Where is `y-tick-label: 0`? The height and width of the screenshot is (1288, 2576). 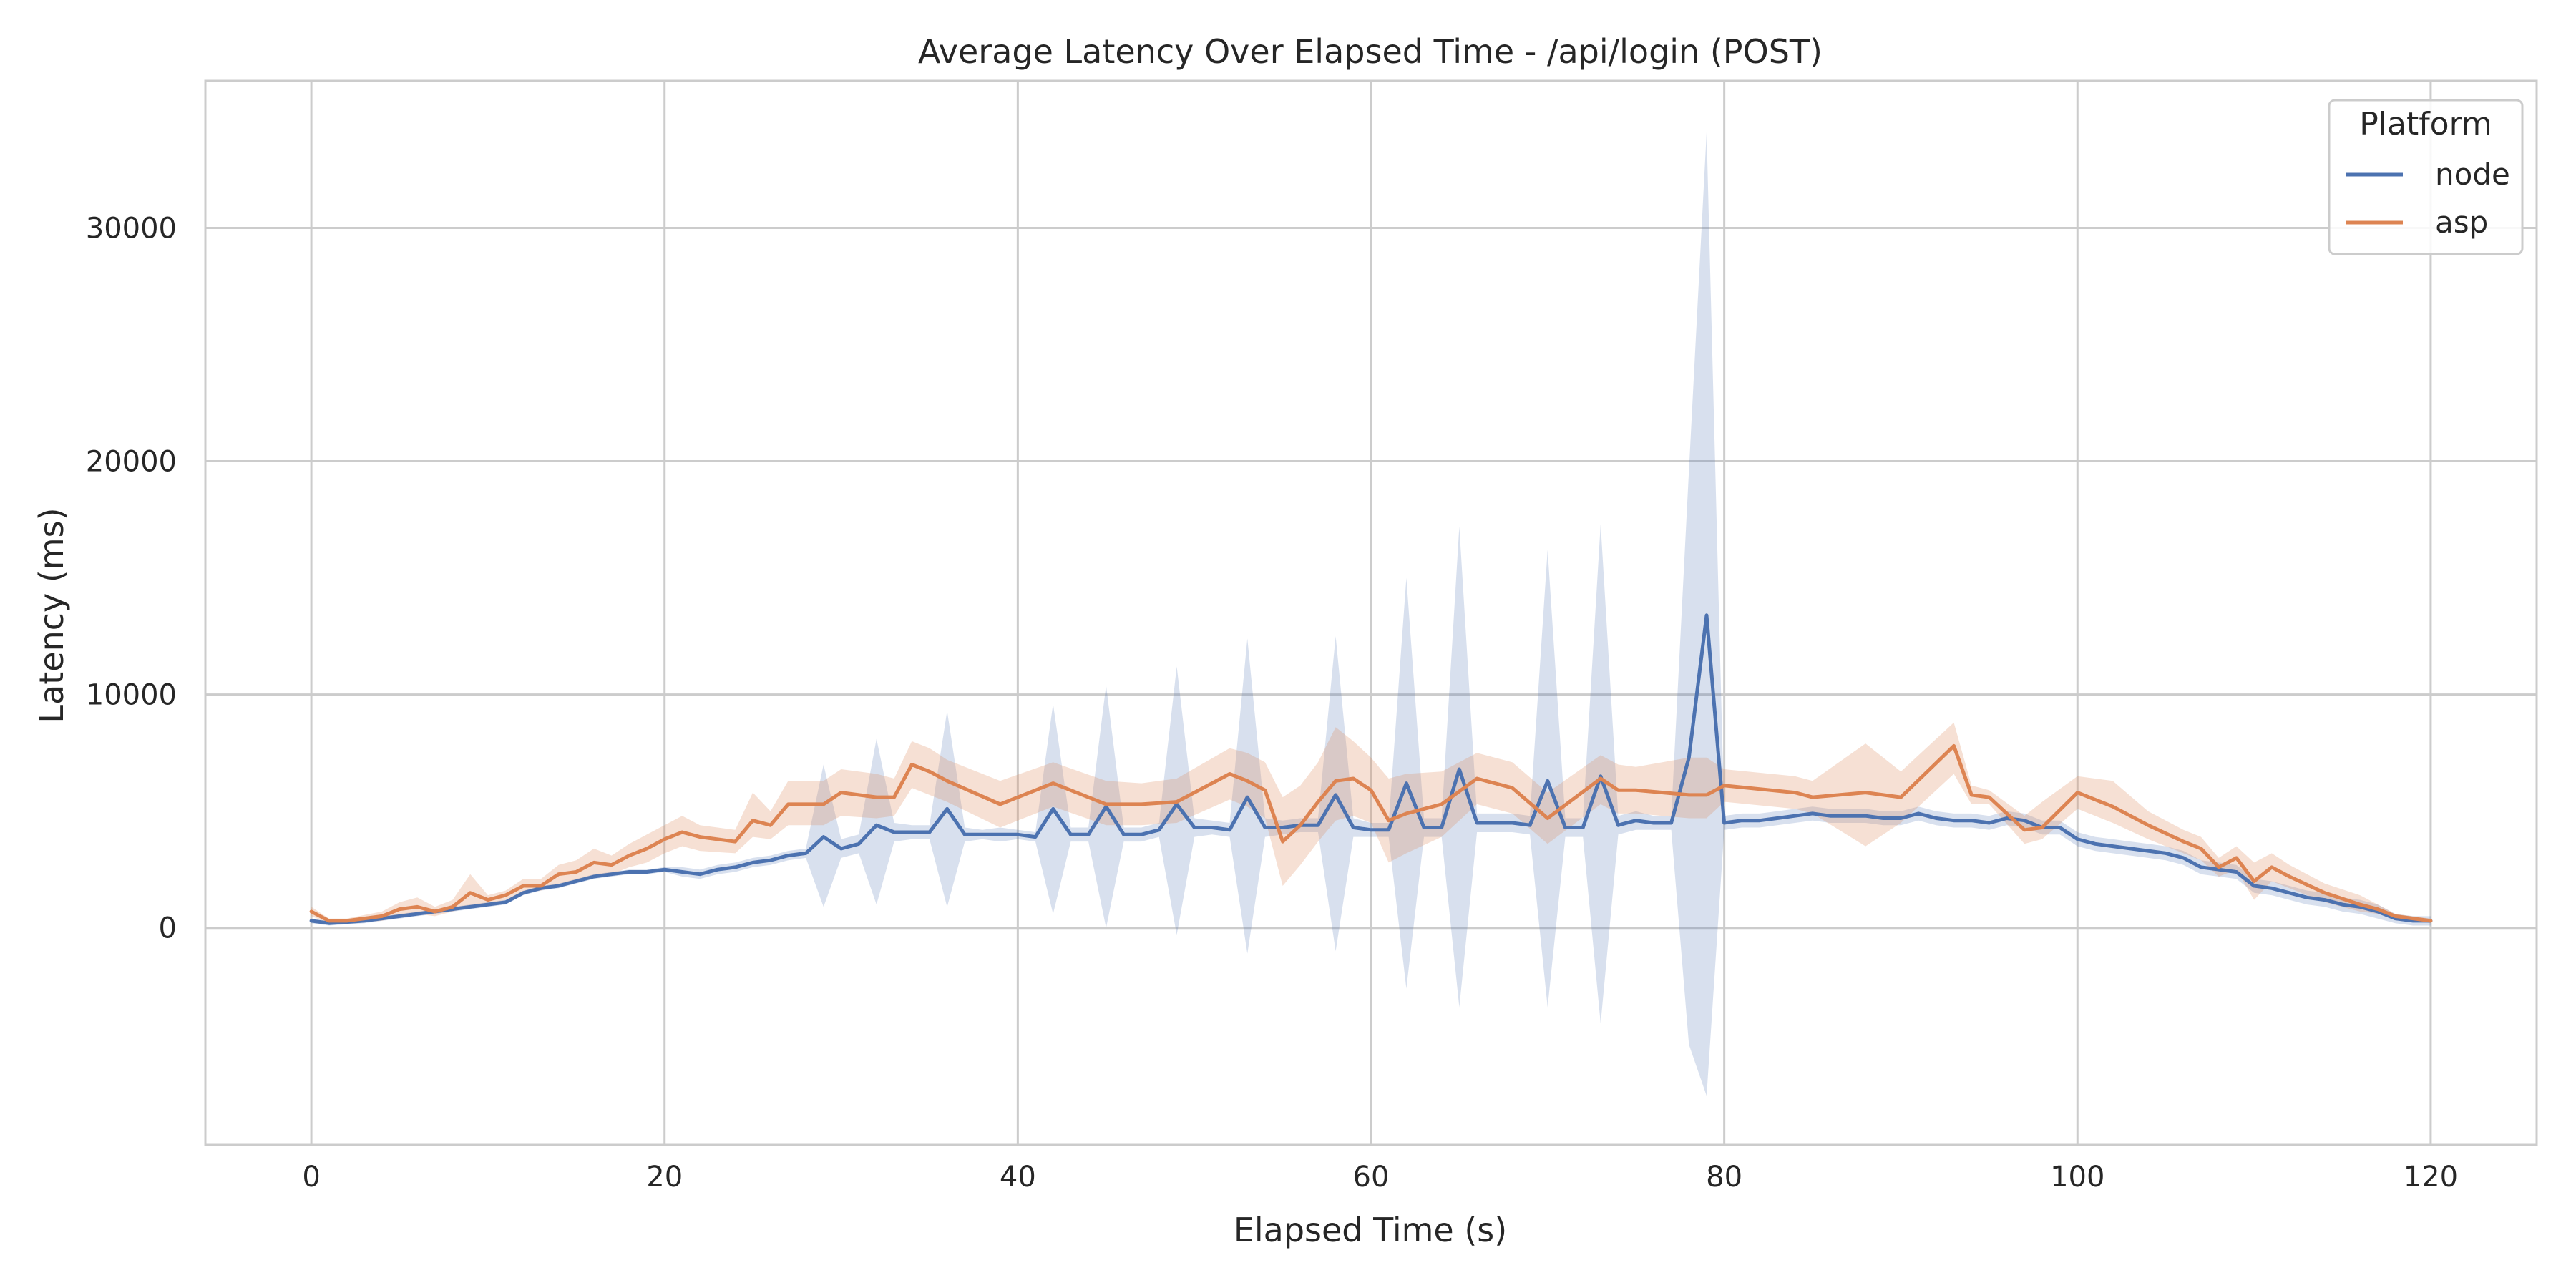 y-tick-label: 0 is located at coordinates (168, 928).